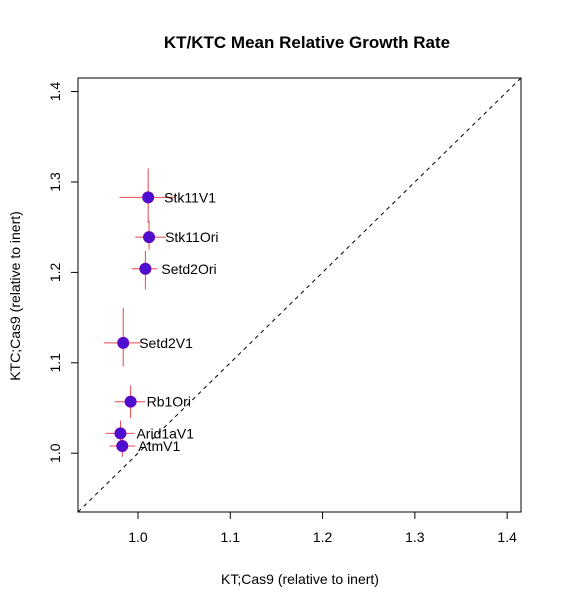  I want to click on y-axis: 1.0 1.1 1.2 1.3 1.4, so click(62, 272).